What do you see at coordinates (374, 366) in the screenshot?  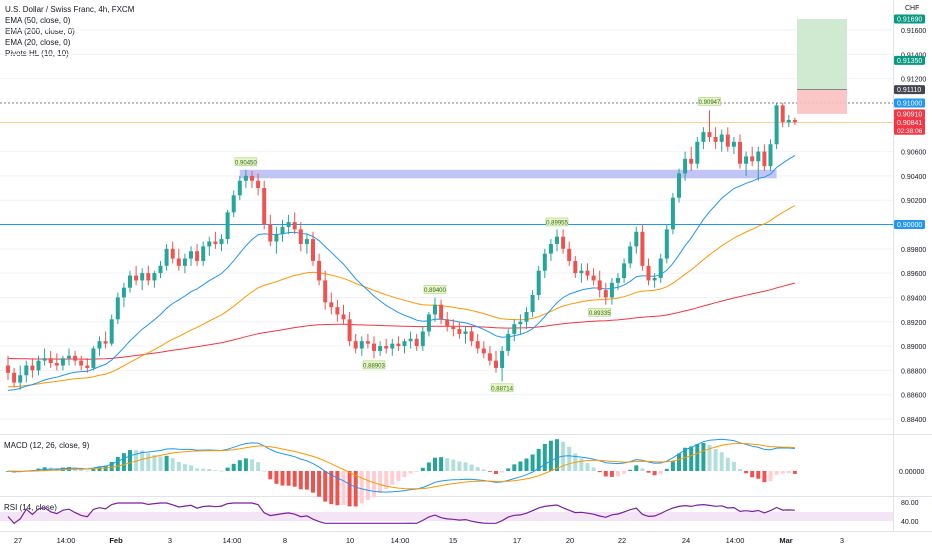 I see `pivot-label: 0.88903` at bounding box center [374, 366].